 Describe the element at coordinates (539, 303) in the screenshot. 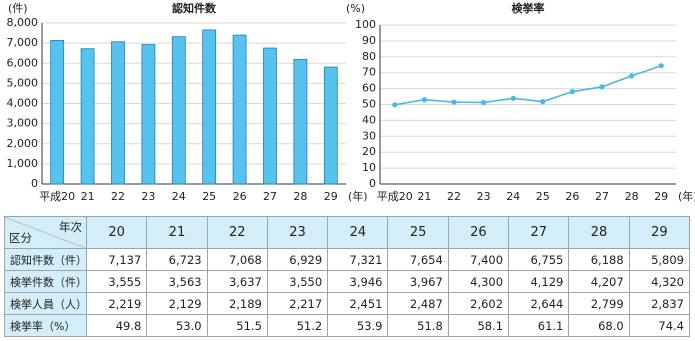

I see `cell: 2,644` at that location.